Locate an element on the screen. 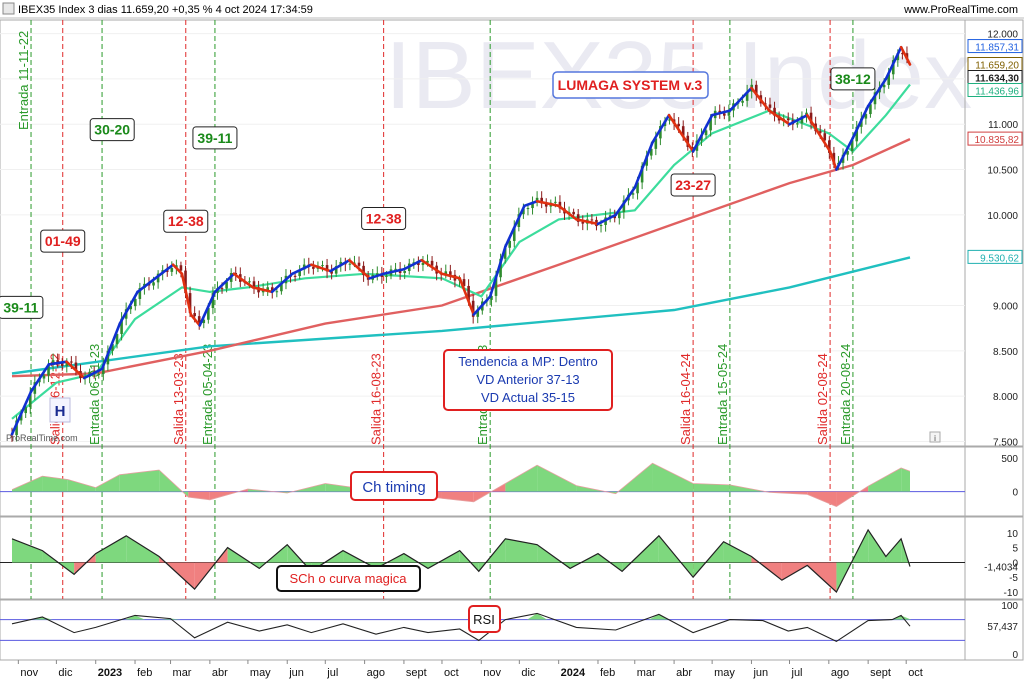  site-url: www.ProRealTime.com is located at coordinates (960, 10).